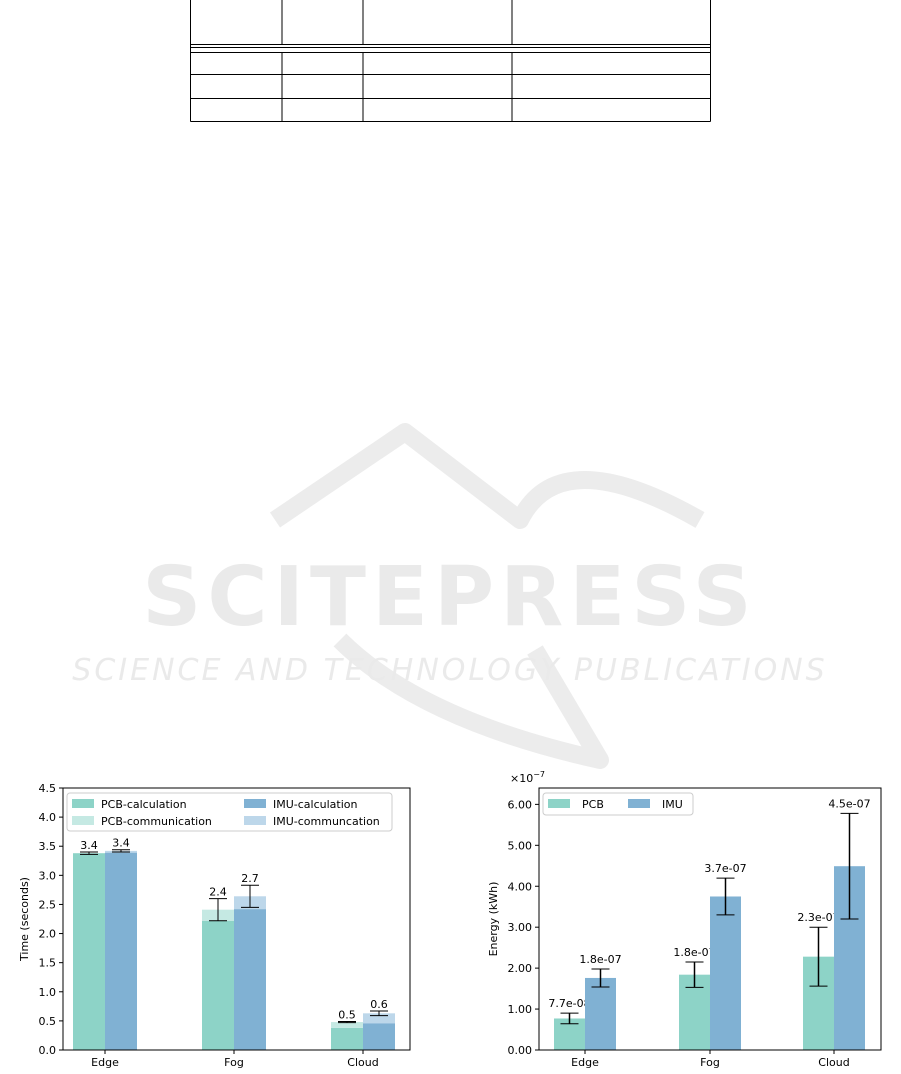 This screenshot has height=1074, width=901. I want to click on y-tick-label: 1.00, so click(520, 1009).